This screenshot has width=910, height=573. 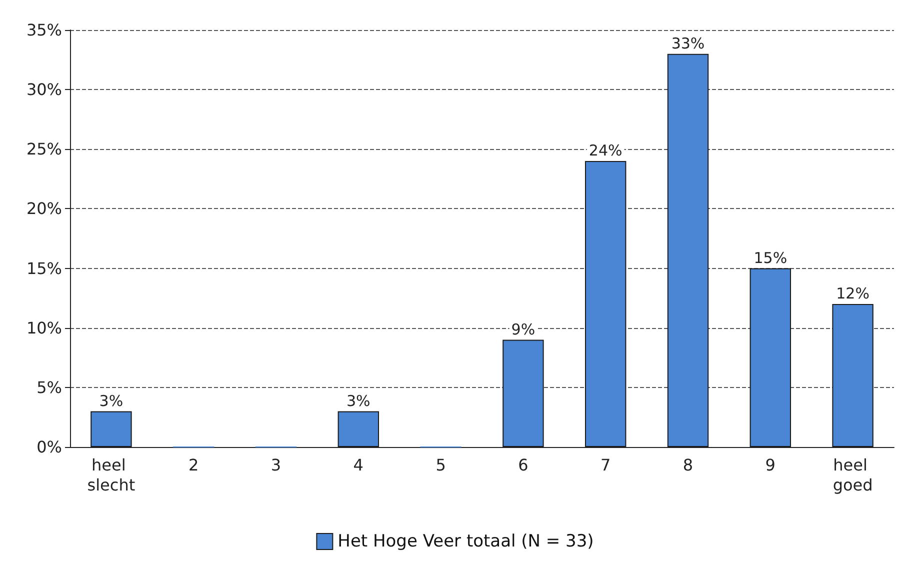 I want to click on x-tick-label: heel goed, so click(x=852, y=475).